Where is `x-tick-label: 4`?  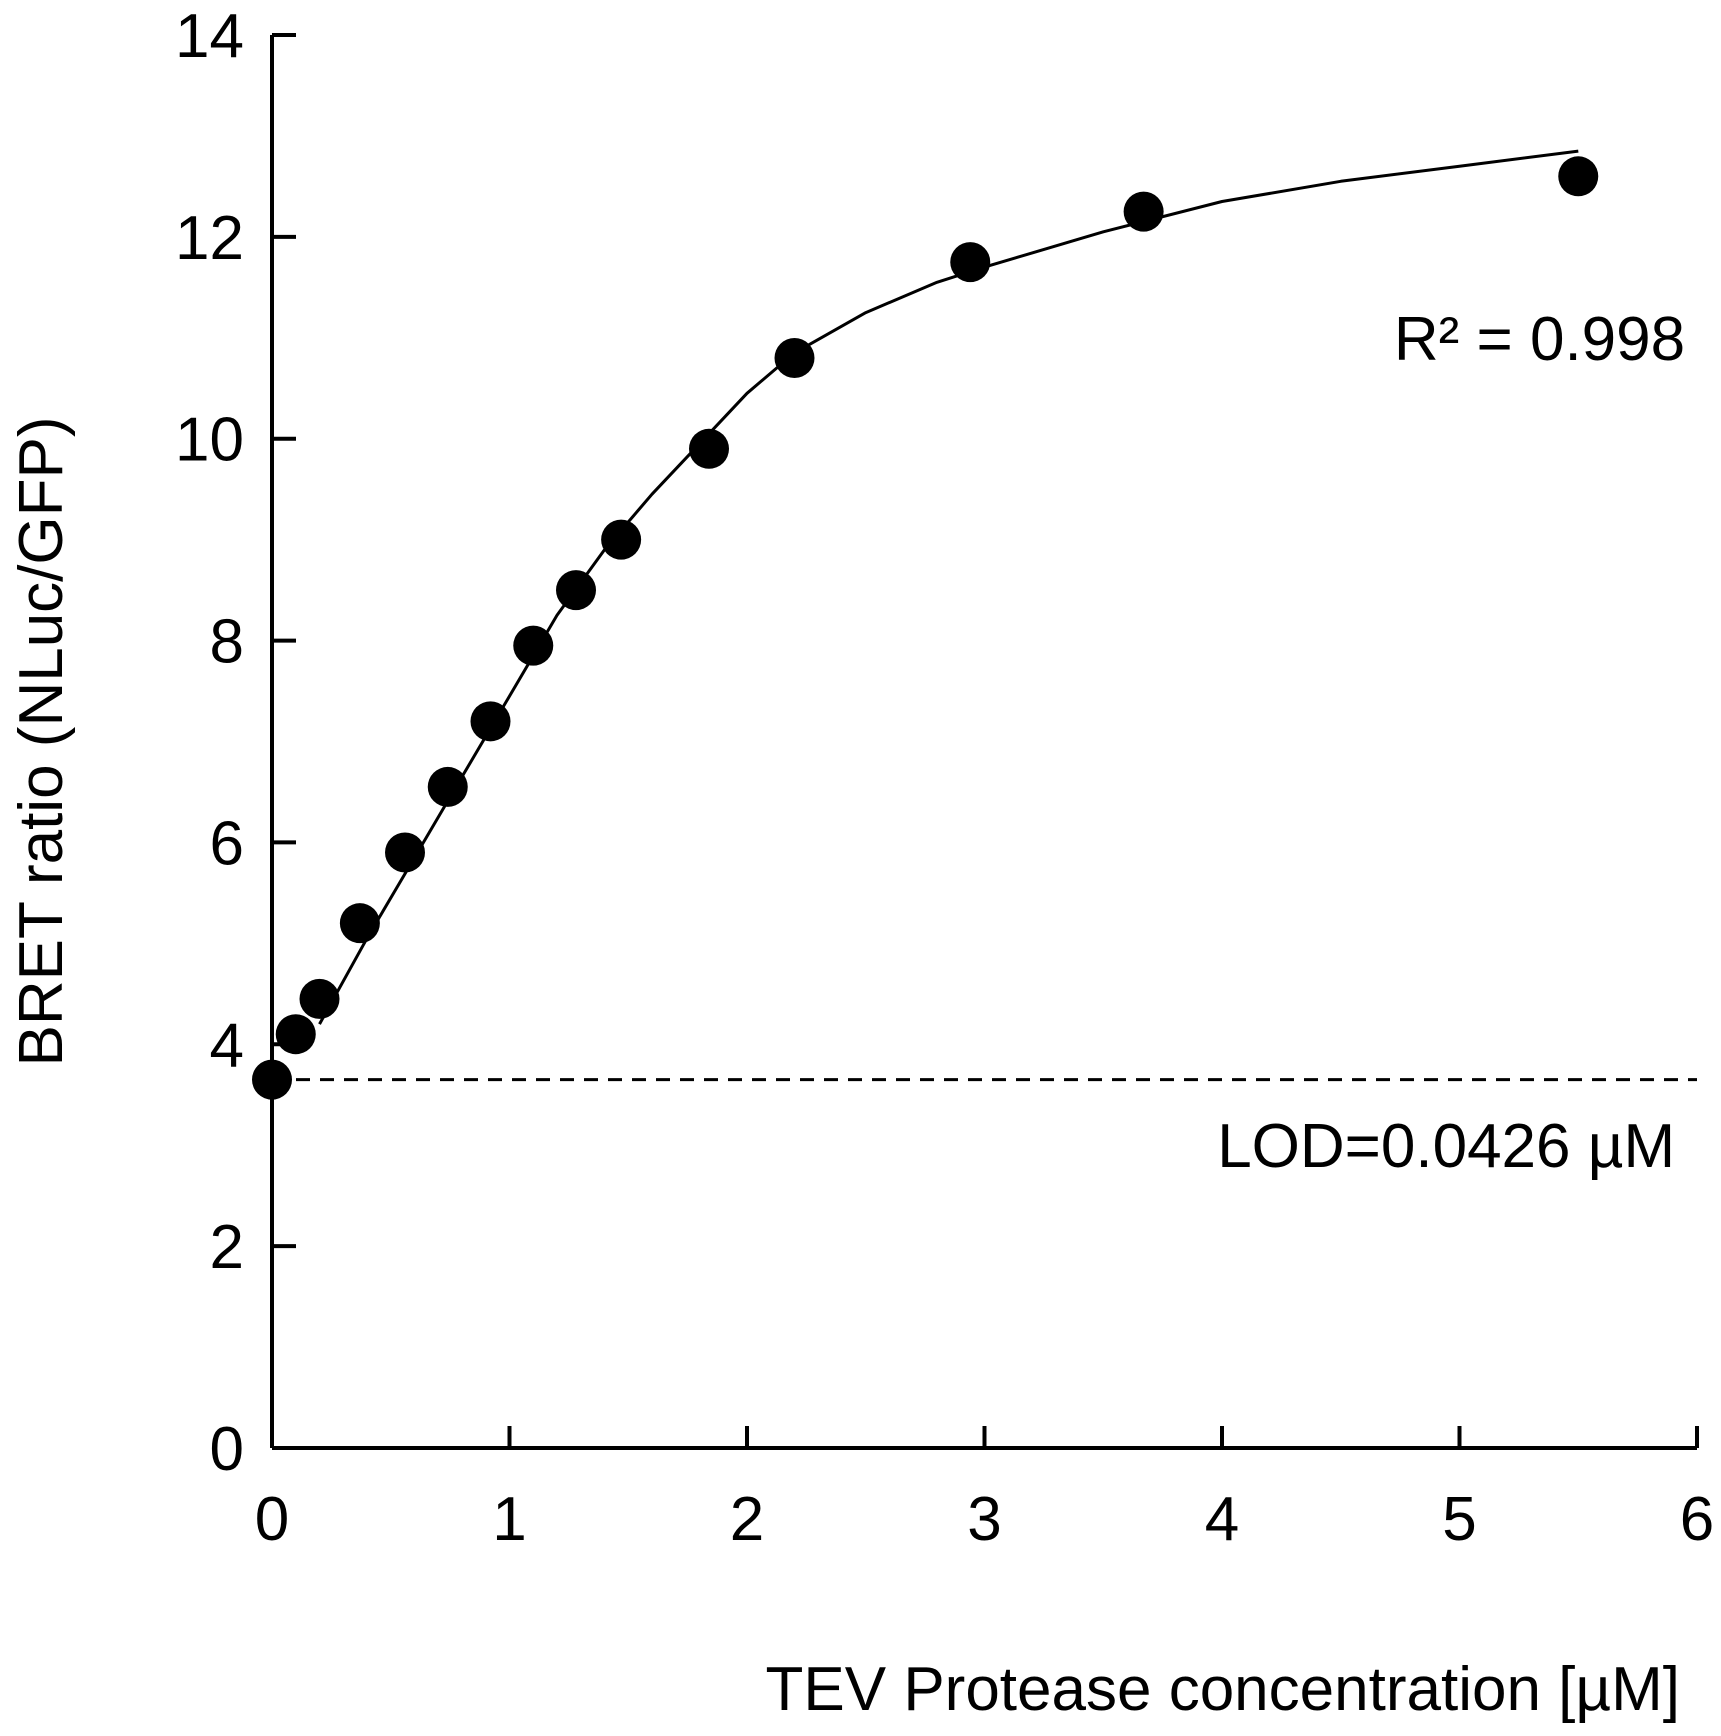 x-tick-label: 4 is located at coordinates (1222, 1519).